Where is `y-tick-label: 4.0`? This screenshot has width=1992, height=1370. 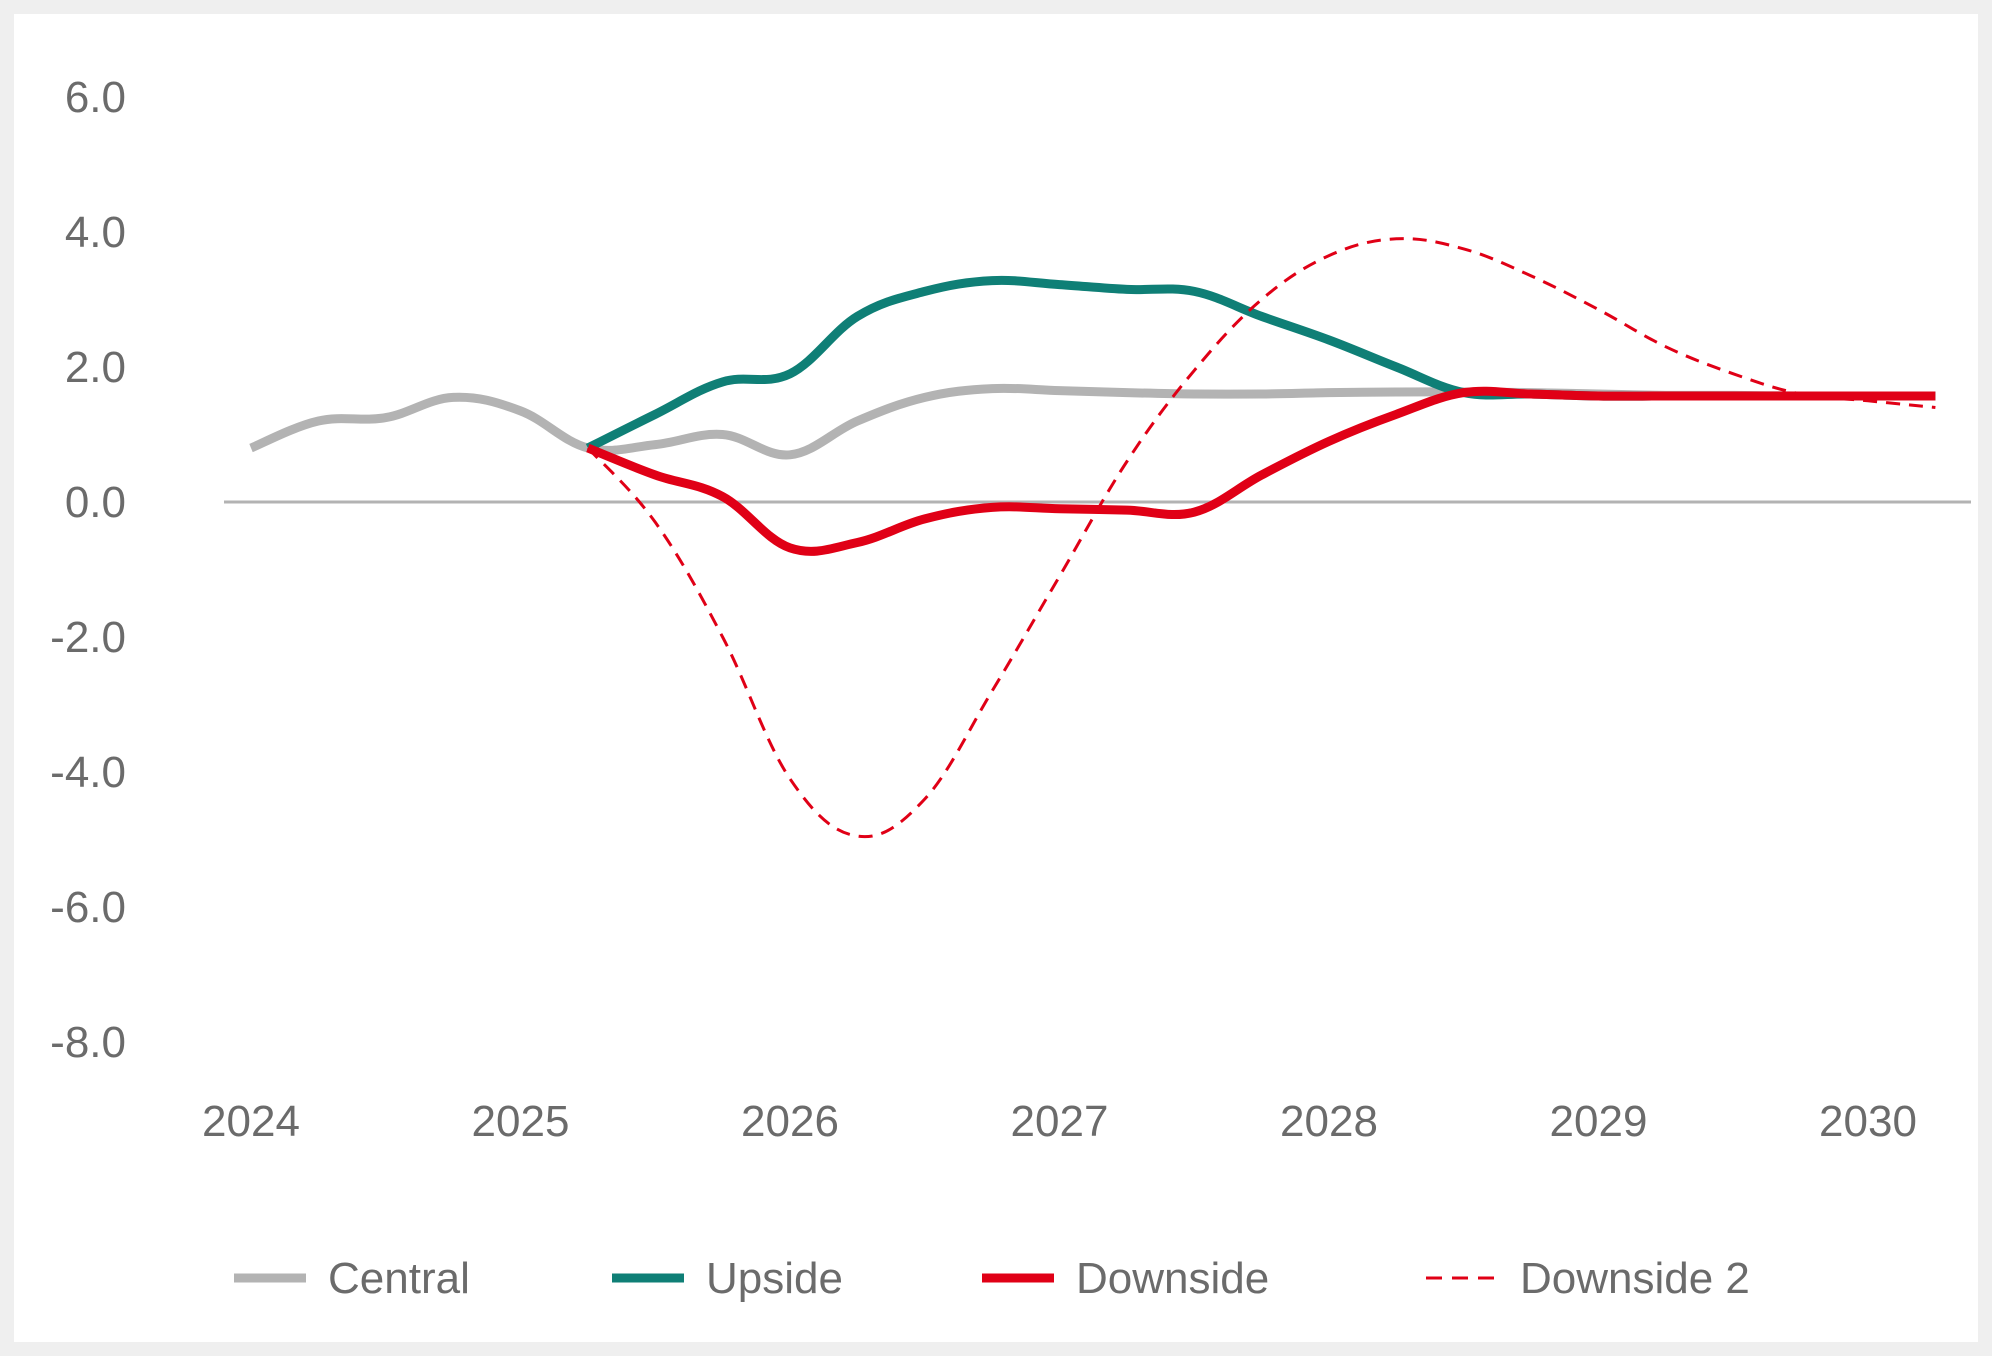
y-tick-label: 4.0 is located at coordinates (95, 232).